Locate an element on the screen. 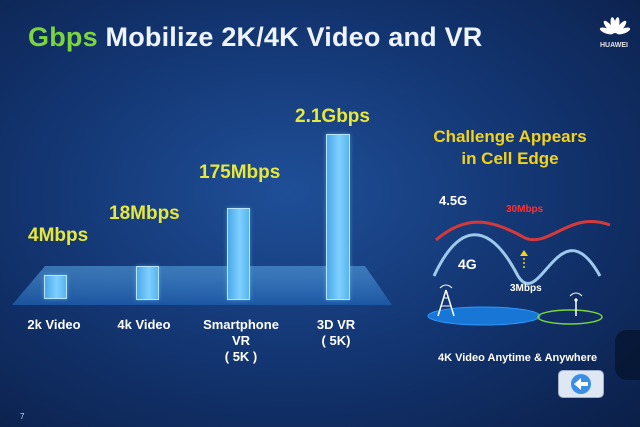 This screenshot has width=640, height=427. label-30mbps: 30Mbps is located at coordinates (525, 209).